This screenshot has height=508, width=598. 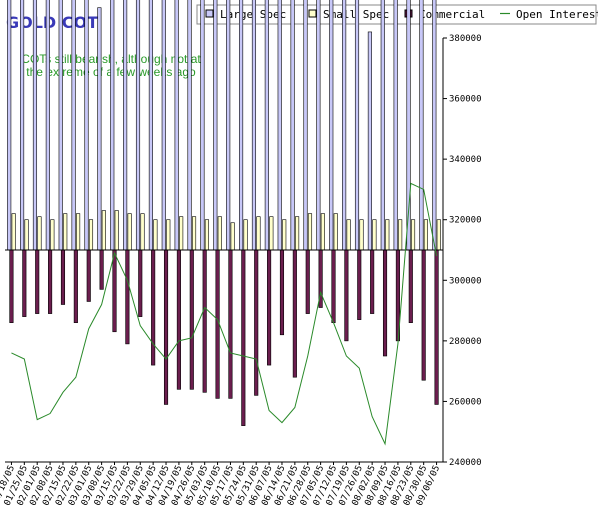 I want to click on y-tick-label: 320000, so click(x=465, y=221).